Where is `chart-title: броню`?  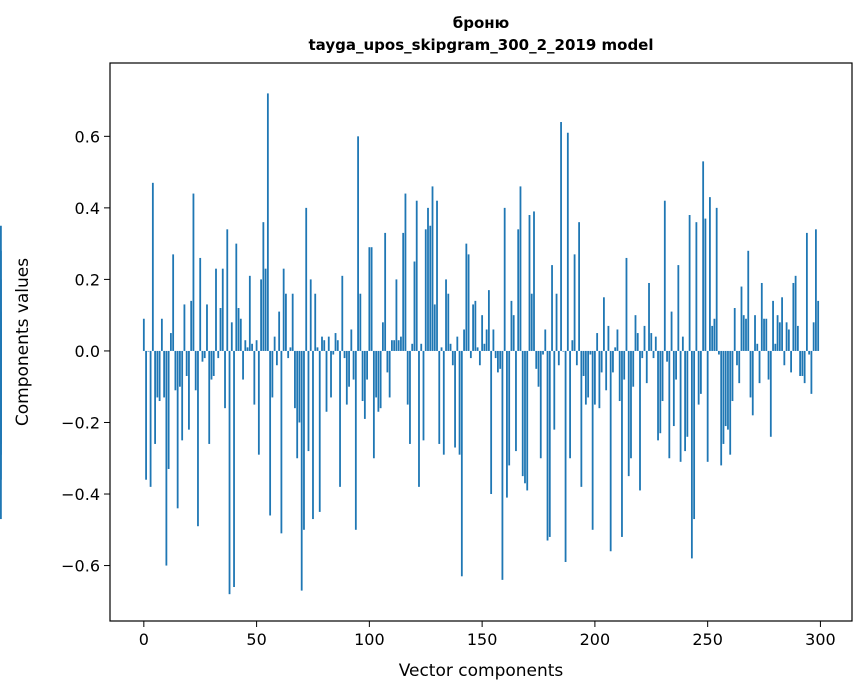
chart-title: броню is located at coordinates (481, 23).